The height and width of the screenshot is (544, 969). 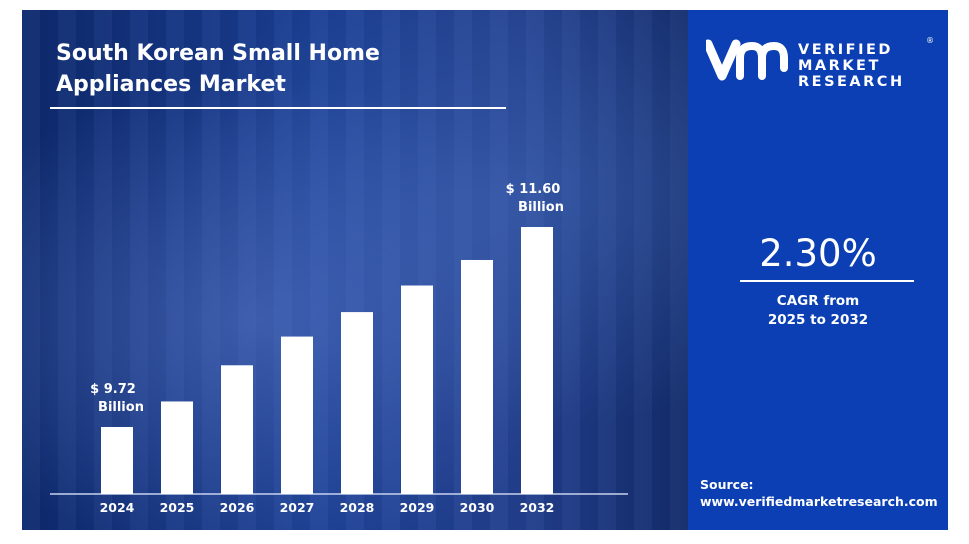 I want to click on data-label: $ 11.60, so click(x=533, y=189).